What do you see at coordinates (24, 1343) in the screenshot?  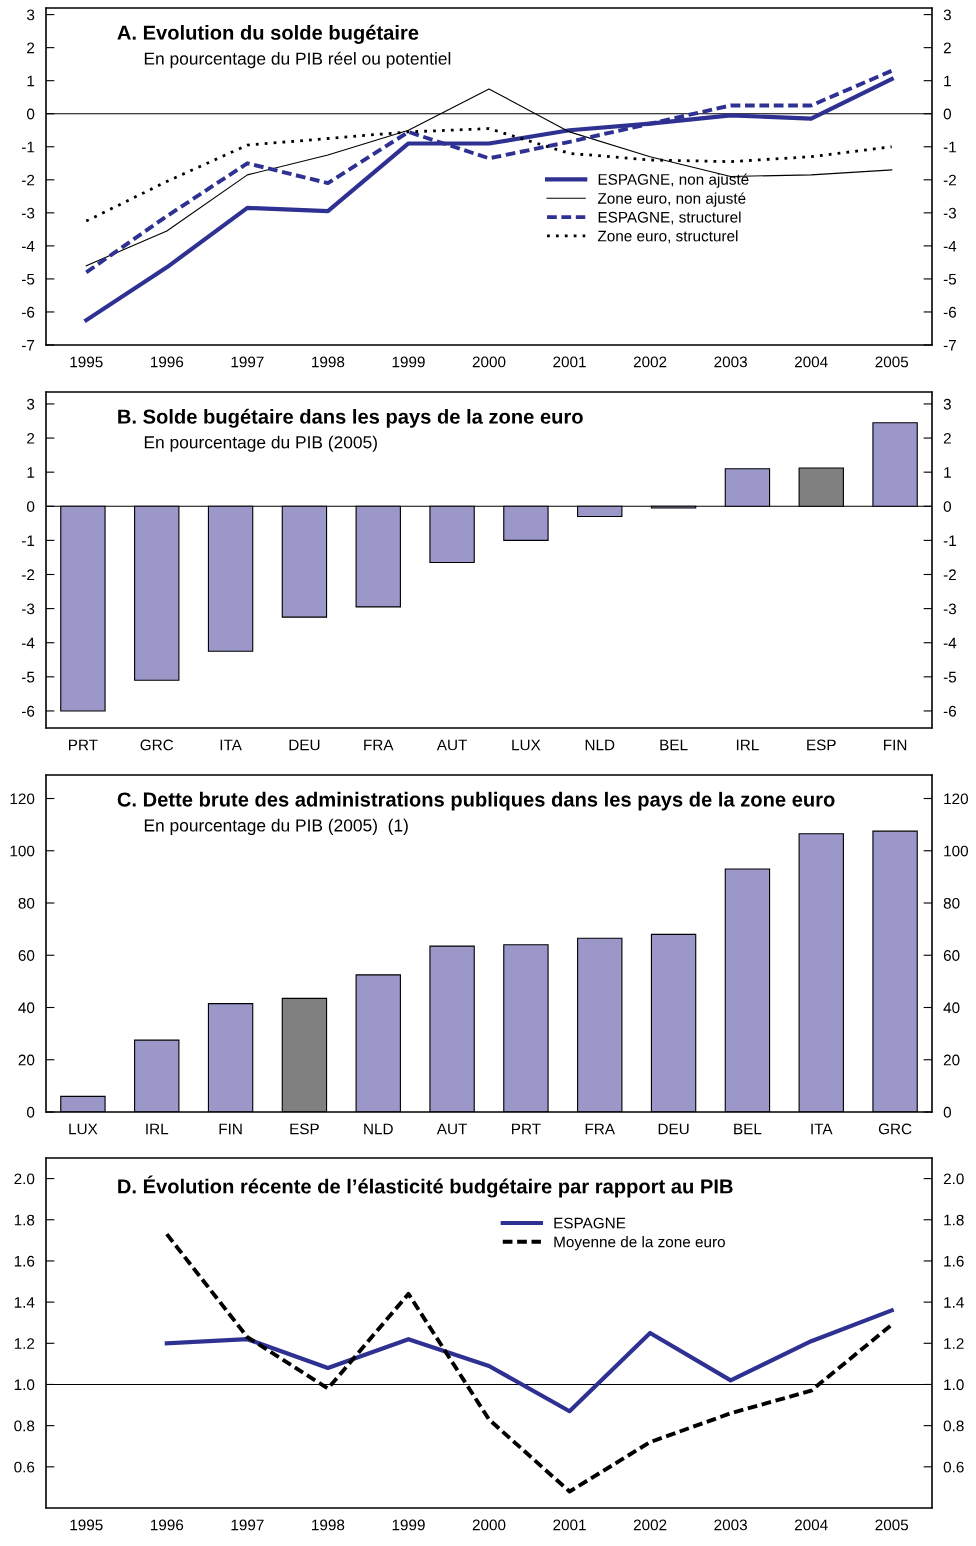 I see `y-tick-label: 1.2` at bounding box center [24, 1343].